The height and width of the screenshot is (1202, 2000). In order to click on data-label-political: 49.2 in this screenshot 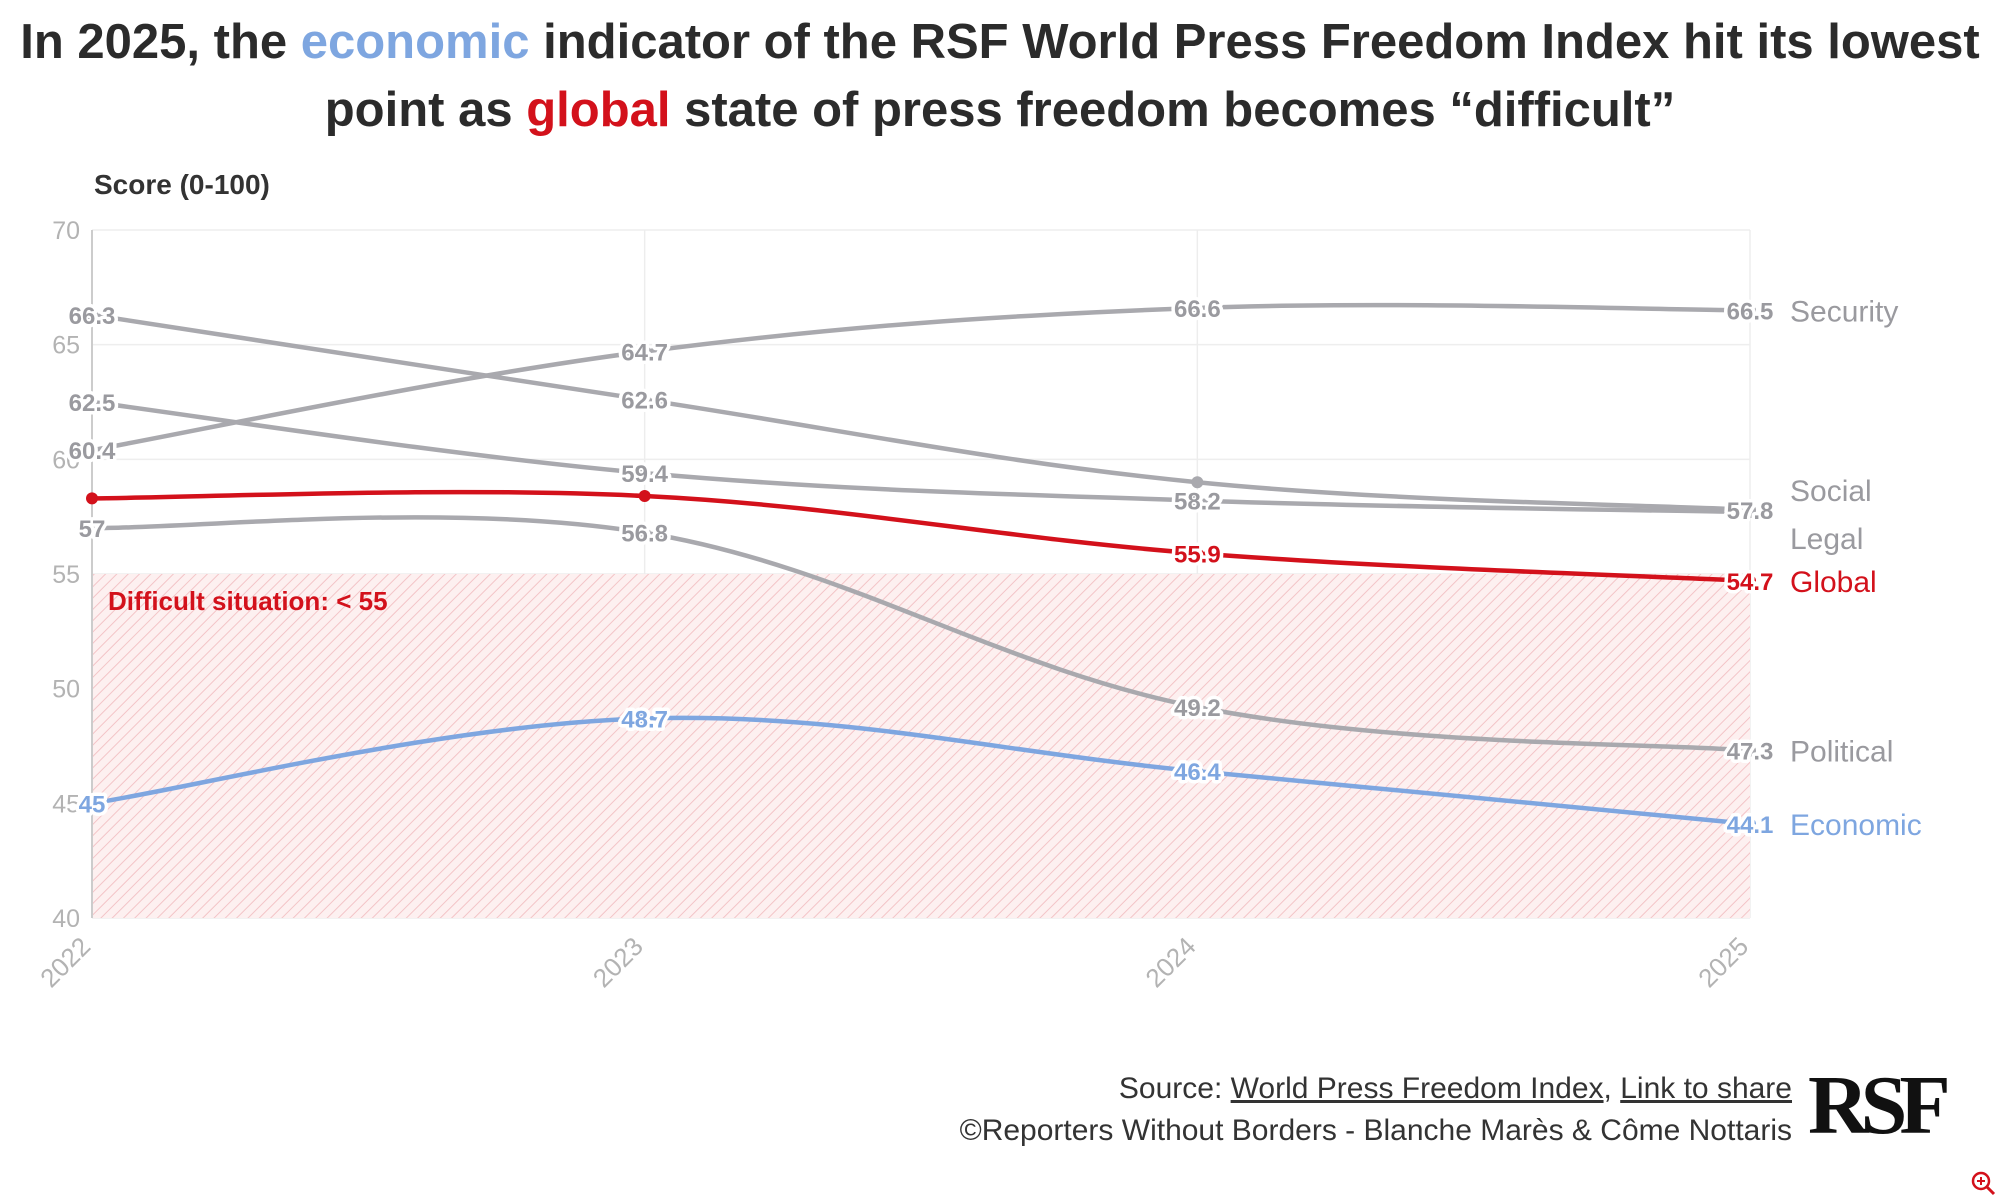, I will do `click(1197, 708)`.